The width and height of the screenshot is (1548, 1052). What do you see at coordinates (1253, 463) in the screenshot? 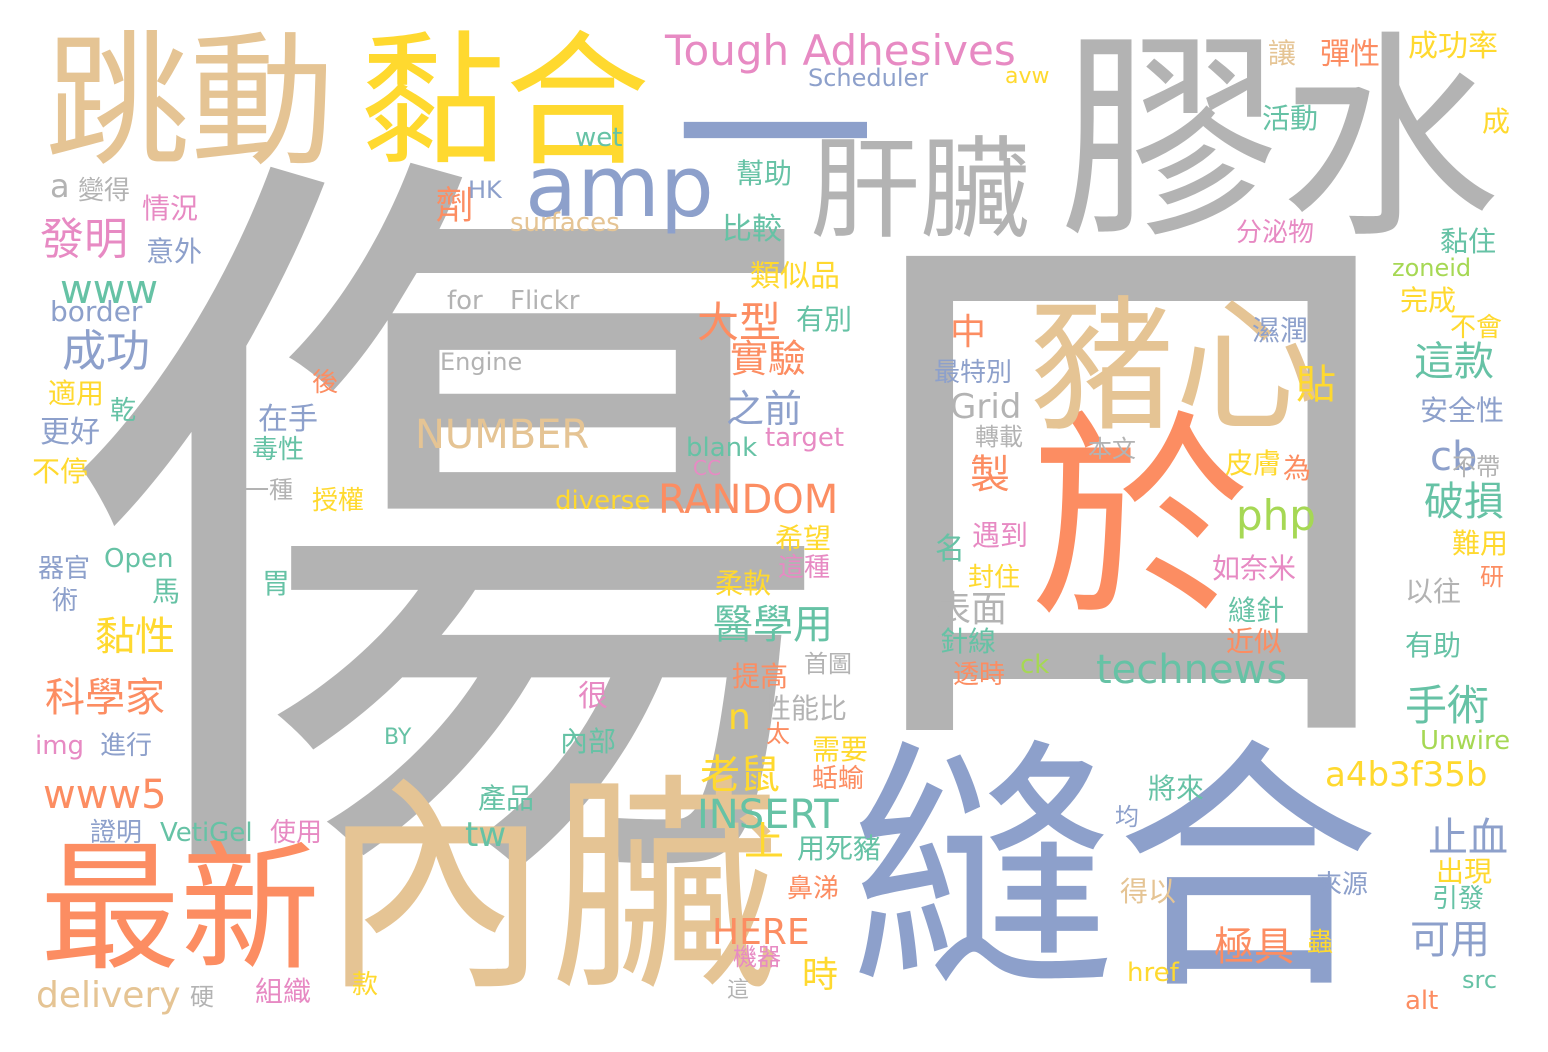
I see `cloud-word: 皮膚` at bounding box center [1253, 463].